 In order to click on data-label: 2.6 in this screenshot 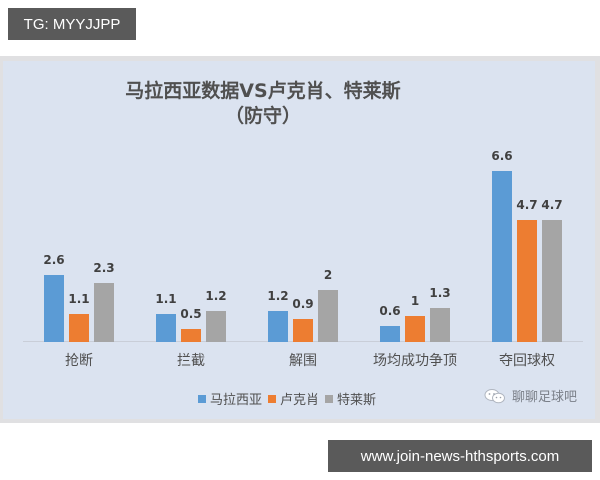, I will do `click(54, 260)`.